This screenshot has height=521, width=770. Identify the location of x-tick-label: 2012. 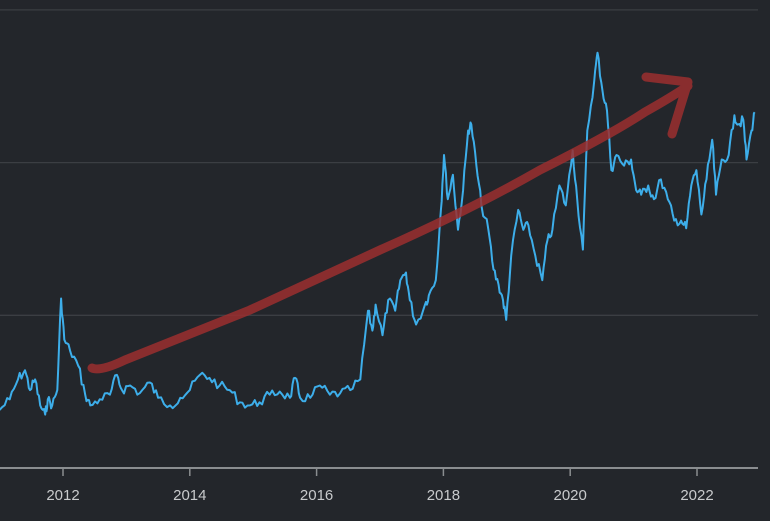
(62, 495).